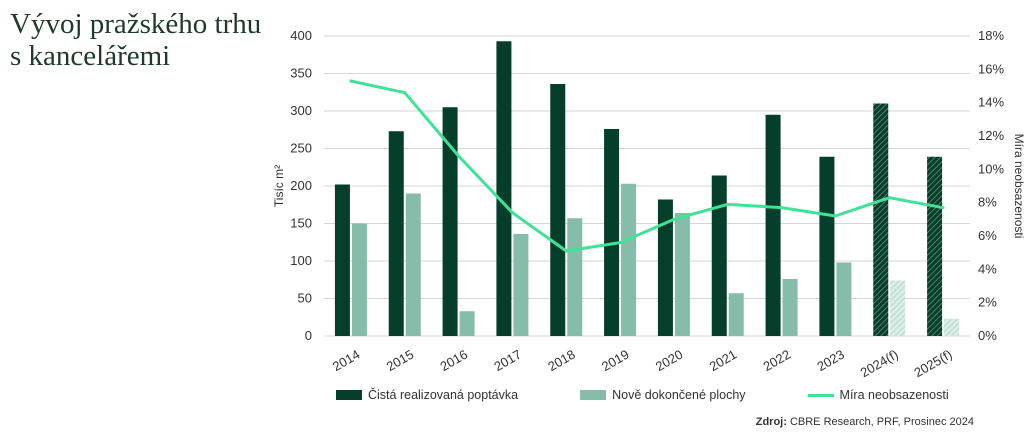 Image resolution: width=1024 pixels, height=438 pixels. Describe the element at coordinates (301, 73) in the screenshot. I see `y-tick-label: 350` at that location.